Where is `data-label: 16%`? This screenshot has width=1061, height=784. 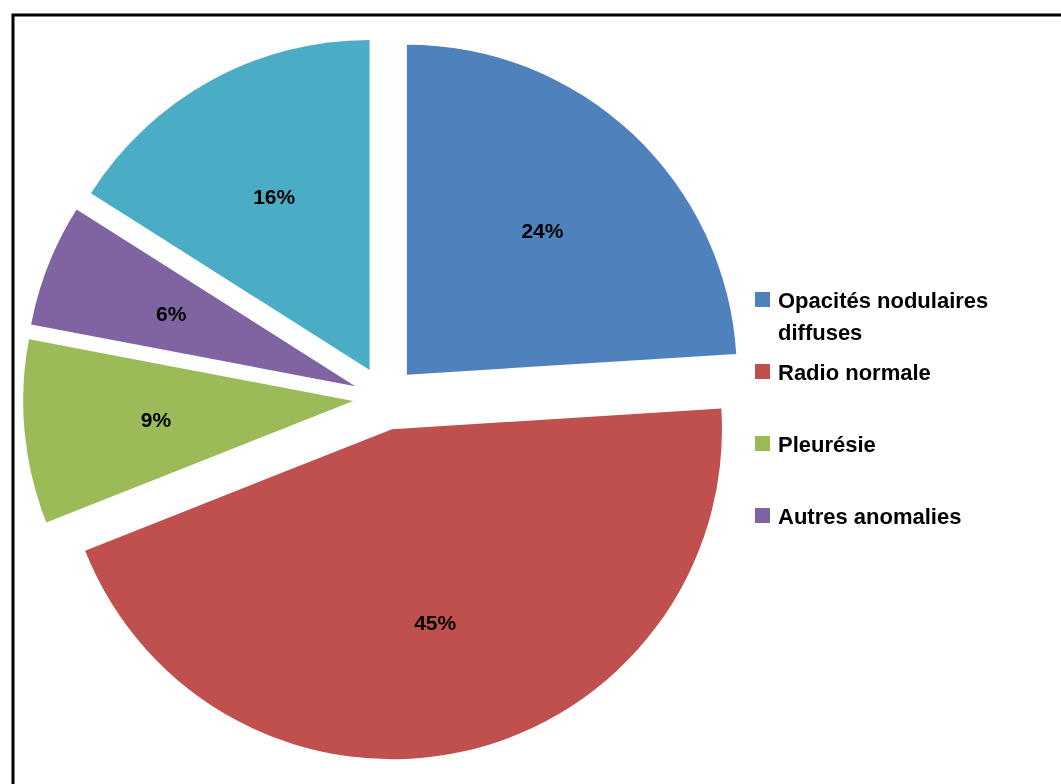 data-label: 16% is located at coordinates (274, 196).